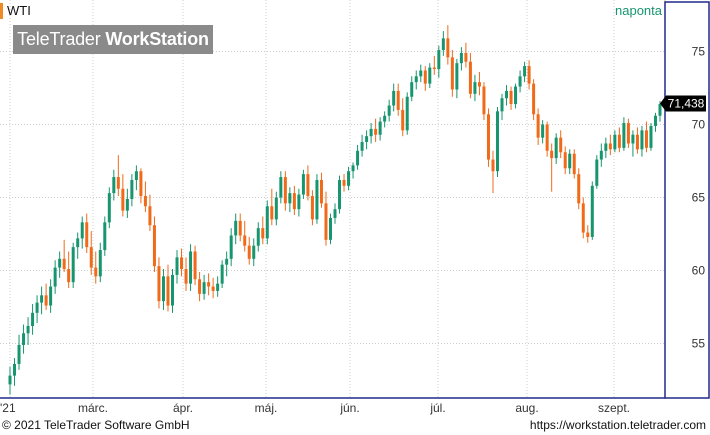  I want to click on x-tick-label: szept., so click(614, 408).